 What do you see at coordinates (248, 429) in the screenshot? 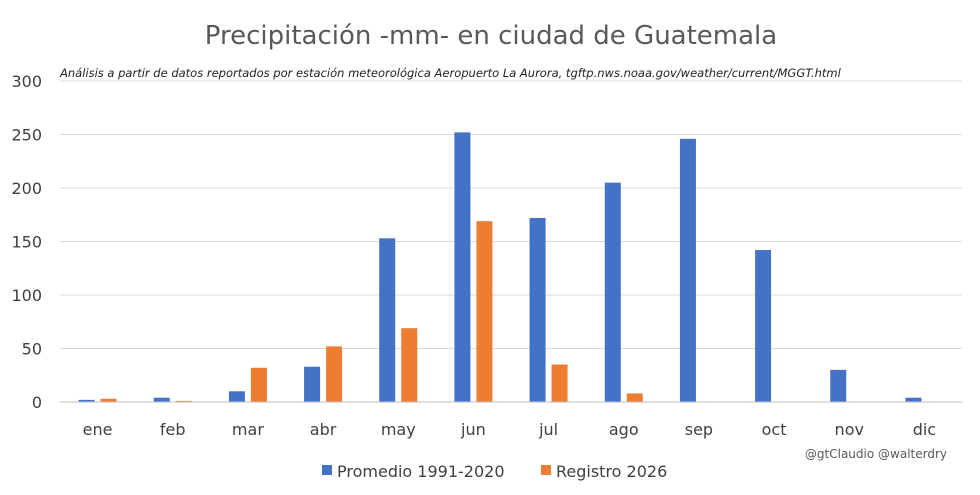
I see `x-tick-label: mar` at bounding box center [248, 429].